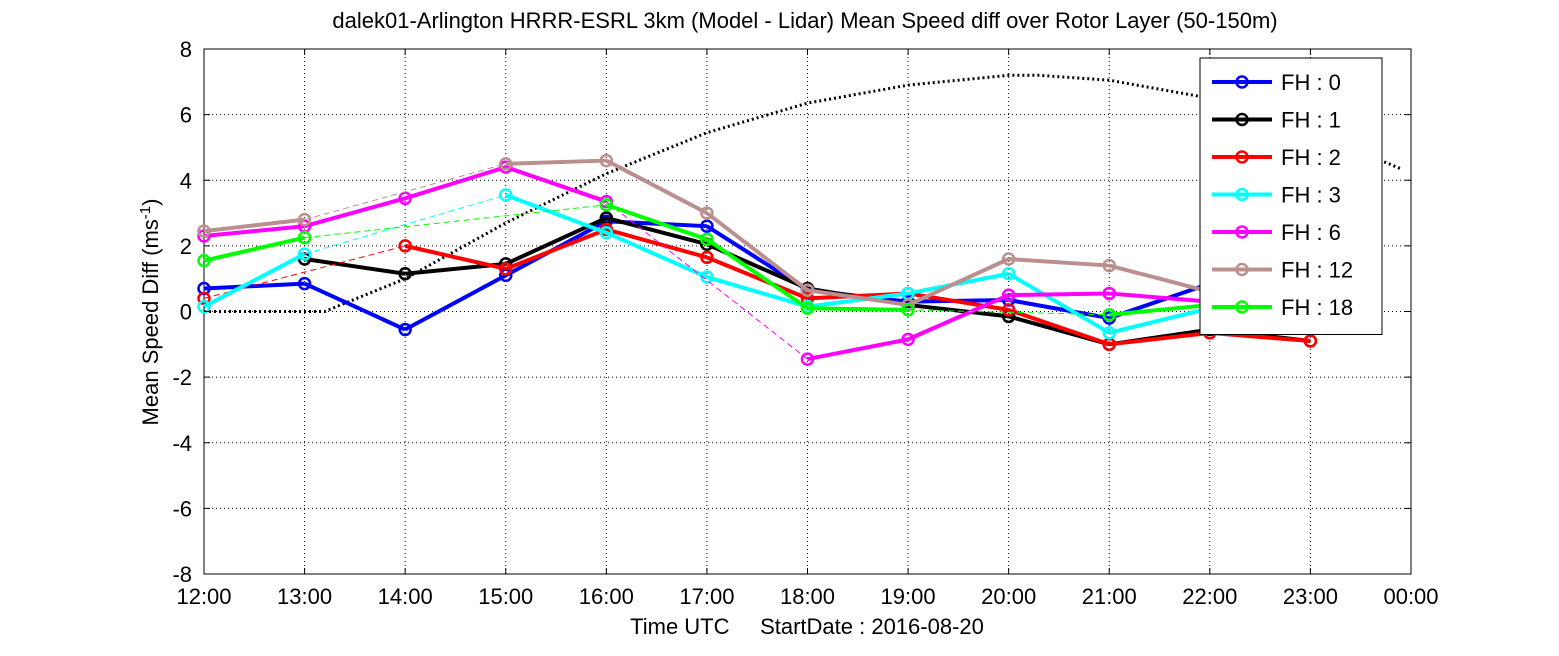 The width and height of the screenshot is (1559, 656). I want to click on y-tick-label: 6, so click(186, 115).